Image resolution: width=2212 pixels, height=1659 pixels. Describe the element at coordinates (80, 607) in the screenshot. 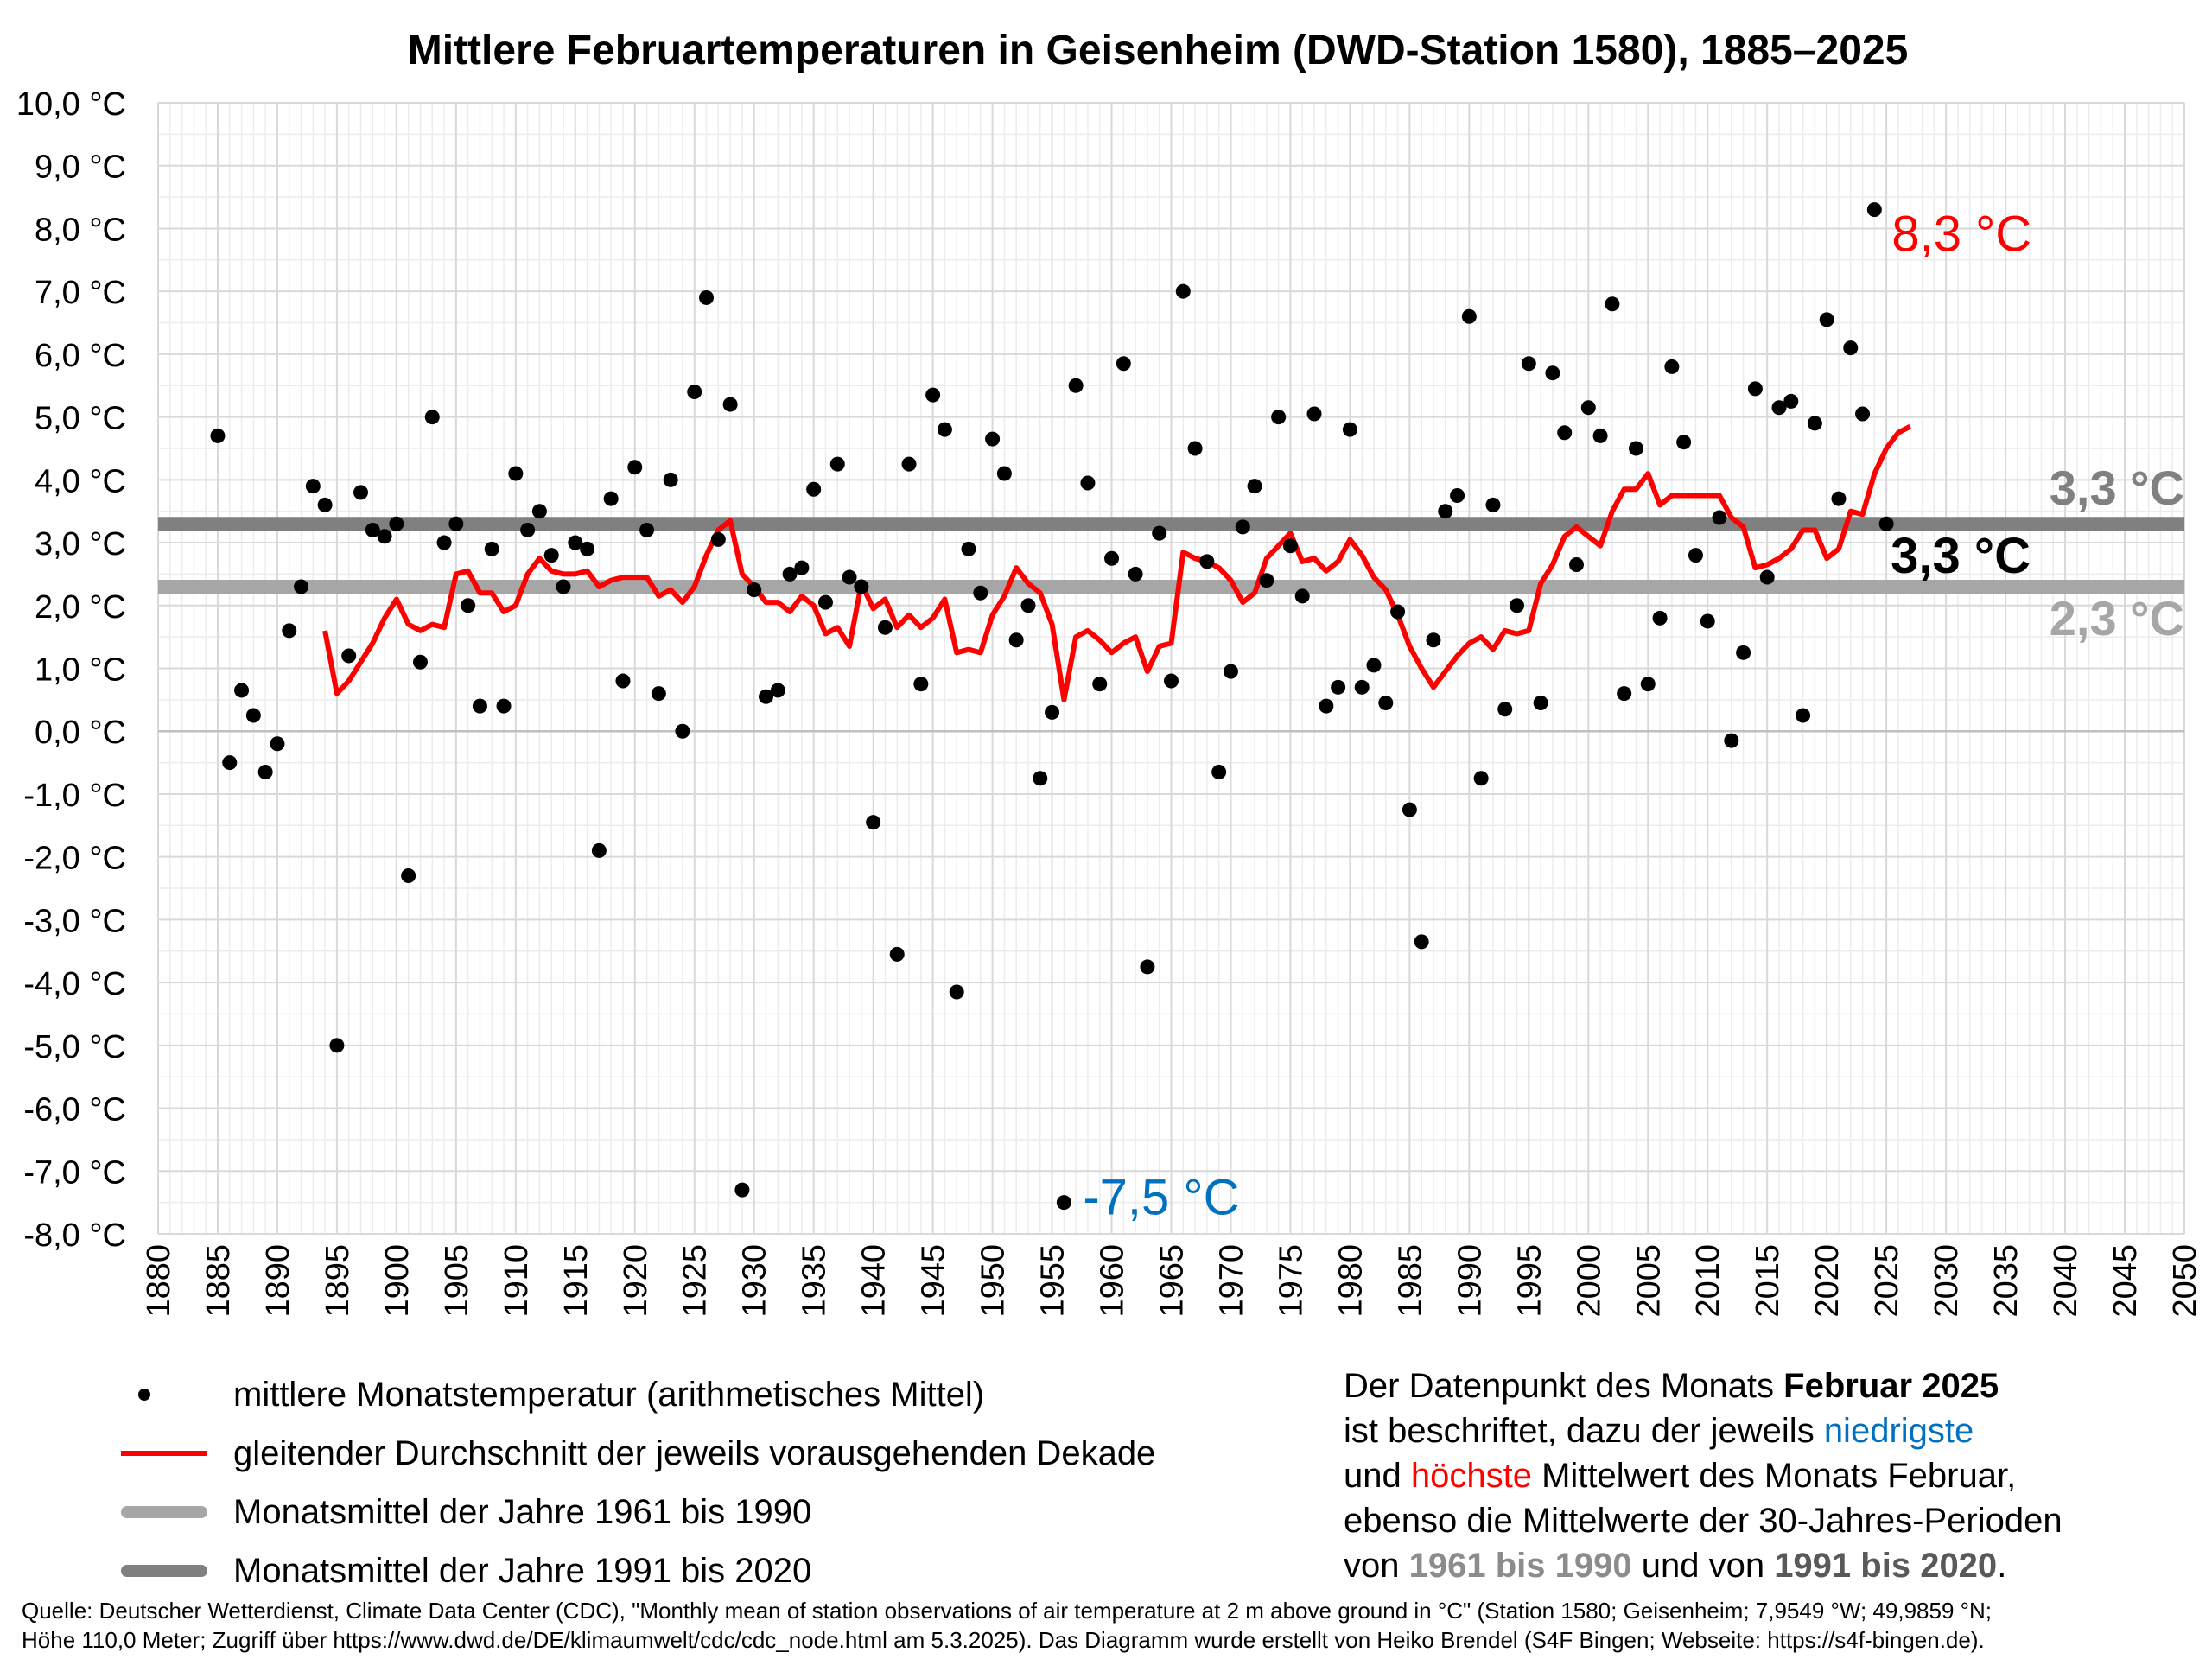

I see `y-tick-label: 2,0 °C` at that location.